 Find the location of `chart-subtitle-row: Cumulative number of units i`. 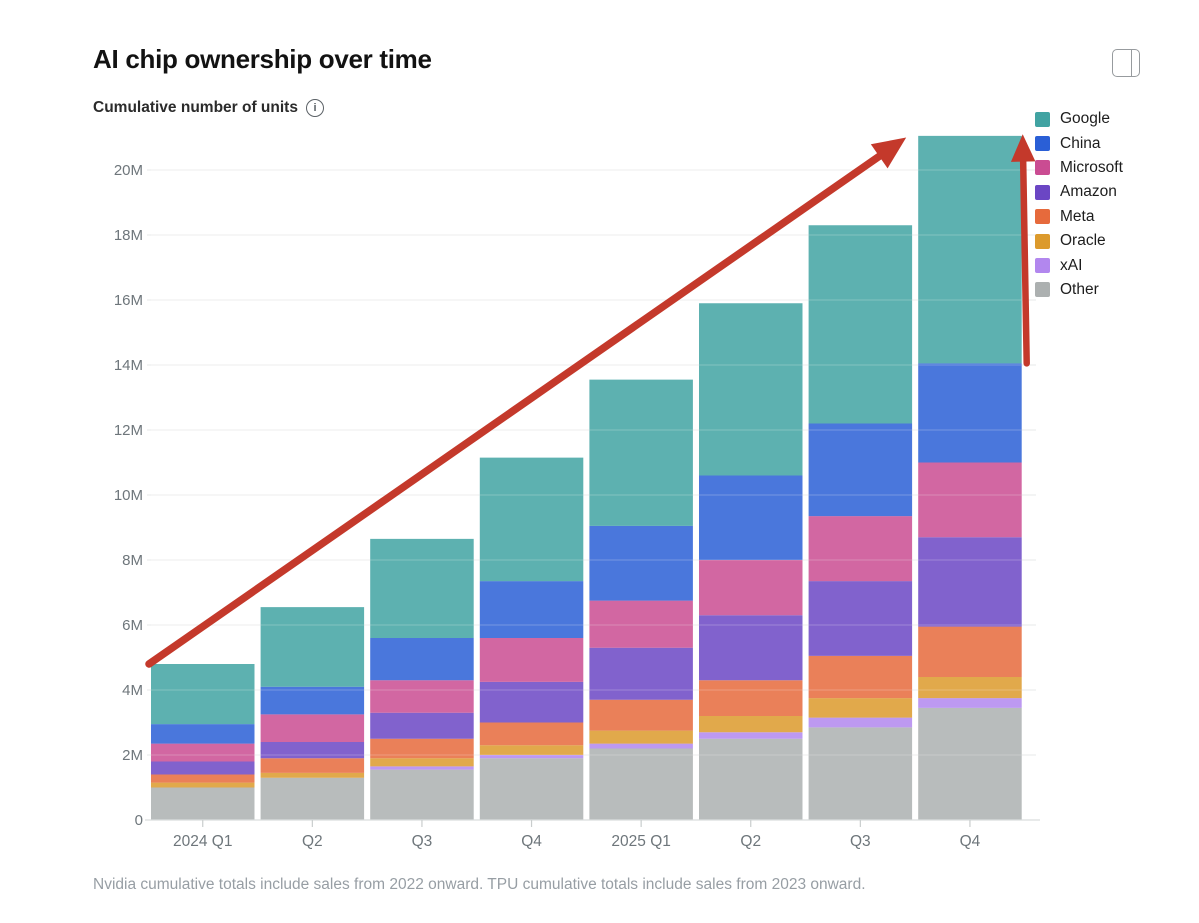

chart-subtitle-row: Cumulative number of units i is located at coordinates (208, 108).